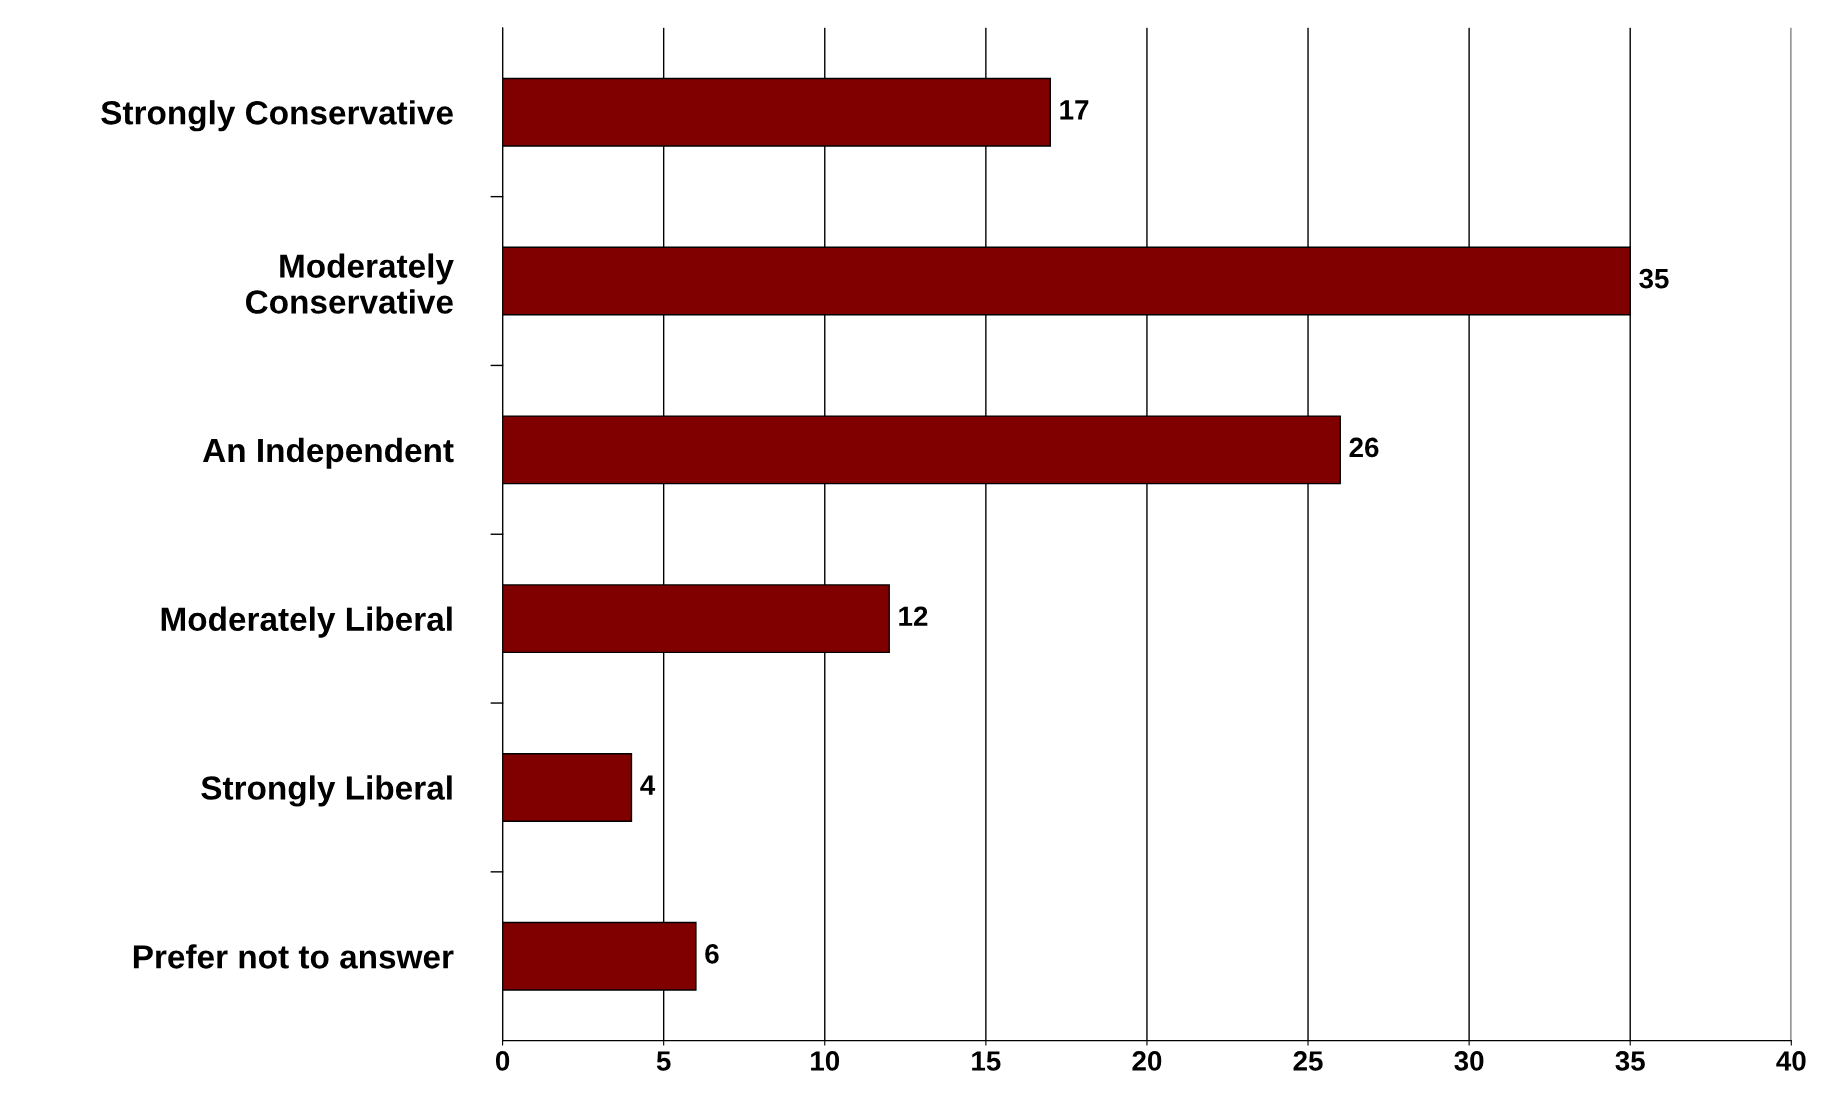 This screenshot has width=1841, height=1113. I want to click on bar, so click(567, 787).